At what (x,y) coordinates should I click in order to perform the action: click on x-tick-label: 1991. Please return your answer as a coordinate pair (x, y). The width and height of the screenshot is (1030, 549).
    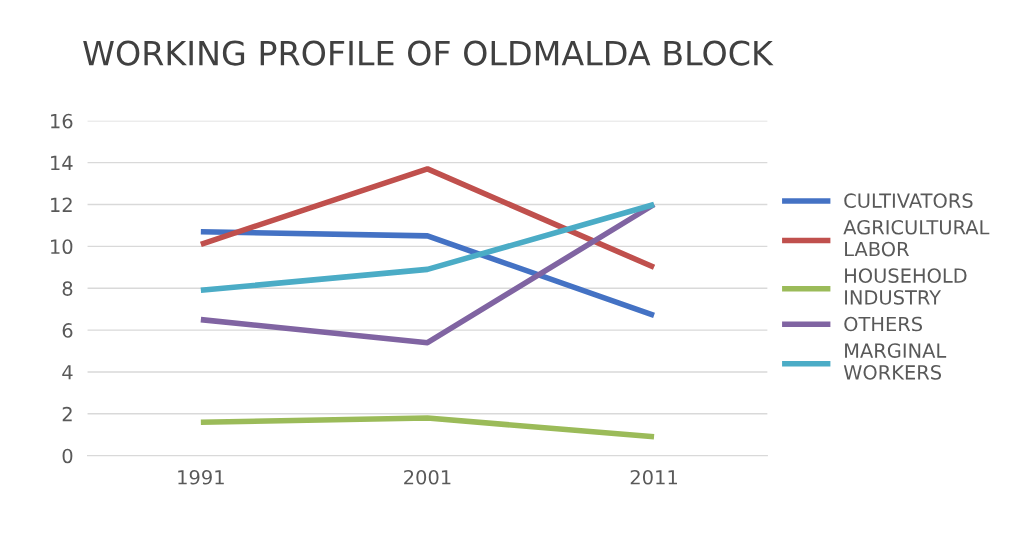
    Looking at the image, I should click on (201, 477).